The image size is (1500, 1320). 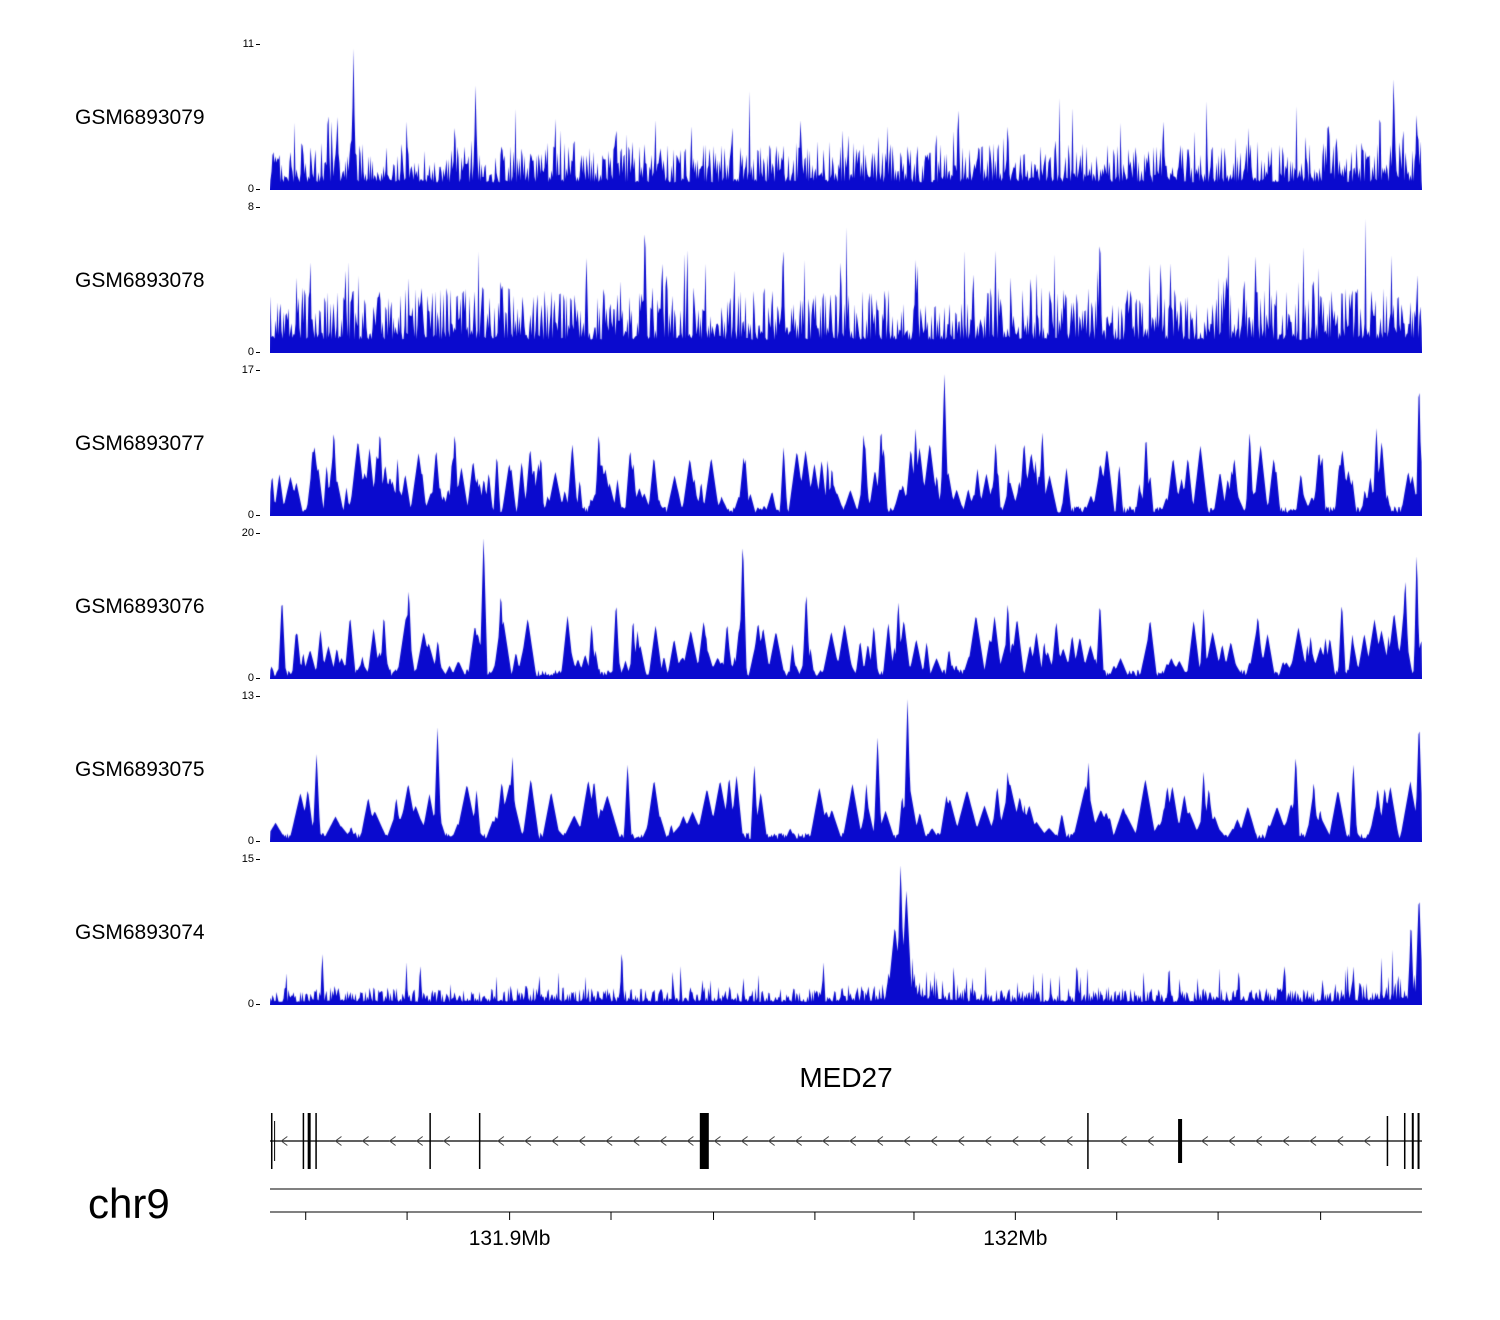 What do you see at coordinates (129, 1203) in the screenshot?
I see `chromosome-label: chr9` at bounding box center [129, 1203].